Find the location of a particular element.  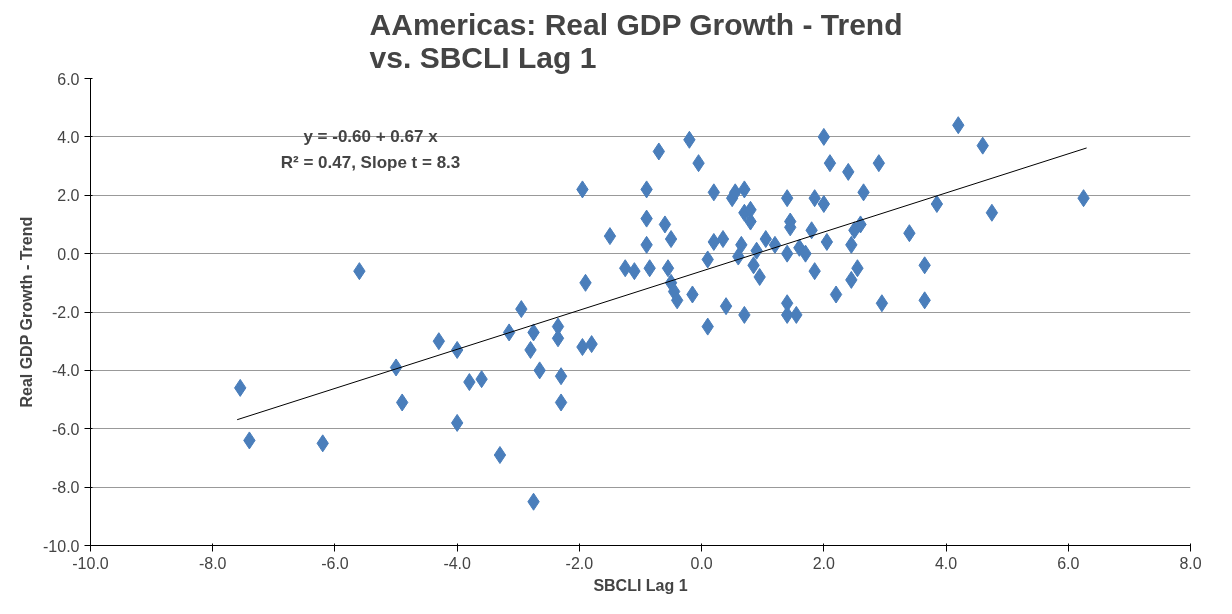

annotation: R² = 0.47, Slope t = 8.3 is located at coordinates (370, 162).